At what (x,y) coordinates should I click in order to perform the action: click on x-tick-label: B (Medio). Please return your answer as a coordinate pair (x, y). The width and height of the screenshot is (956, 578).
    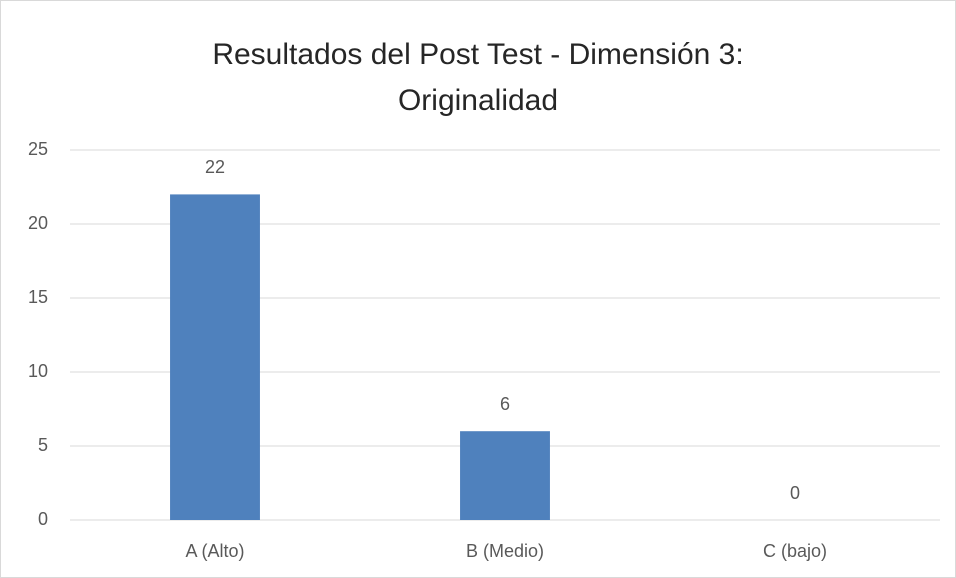
    Looking at the image, I should click on (505, 551).